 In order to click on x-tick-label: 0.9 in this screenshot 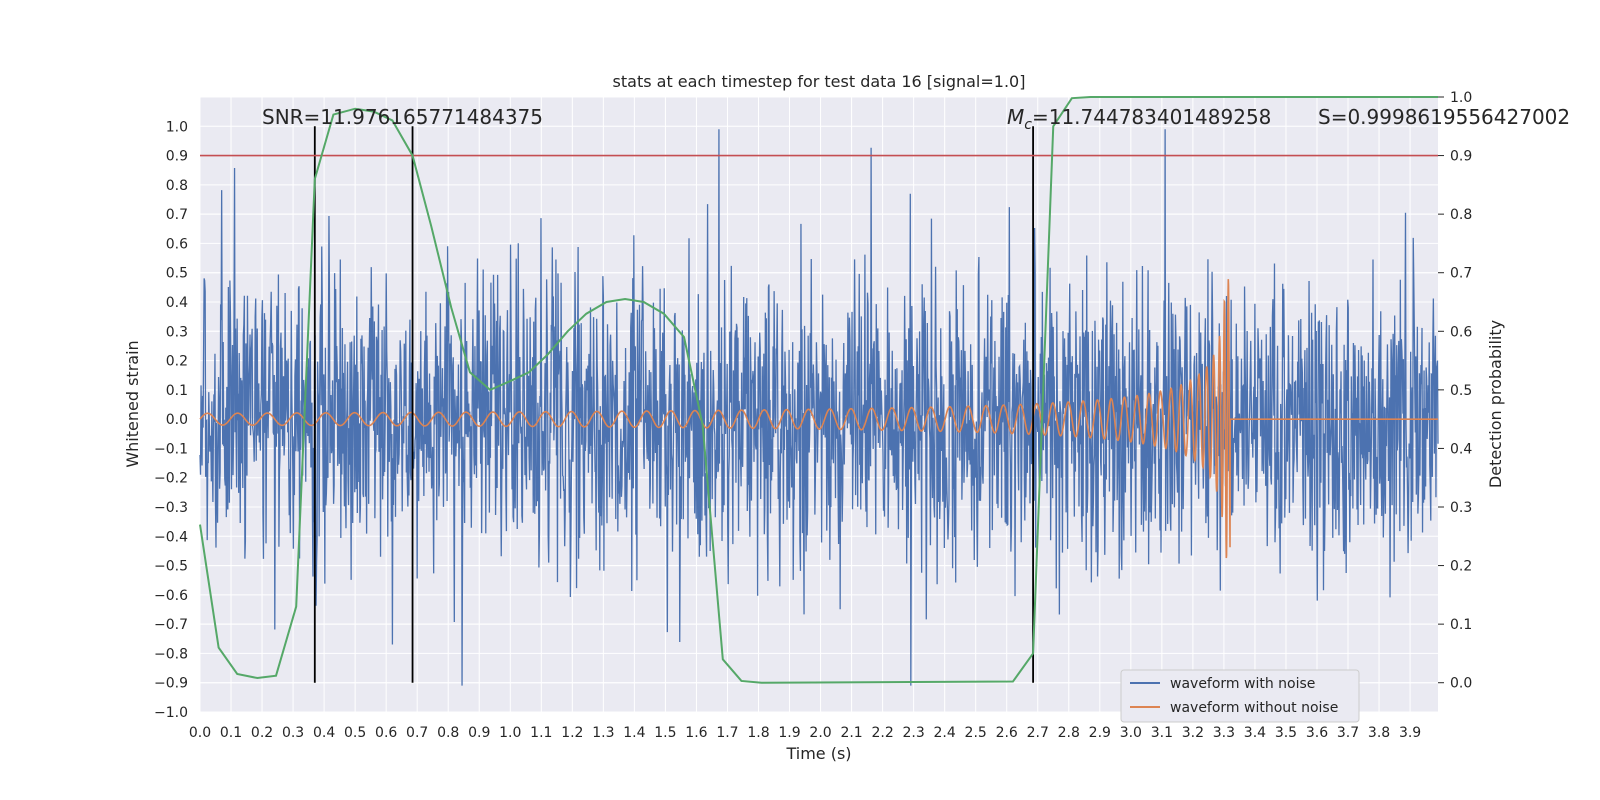, I will do `click(479, 733)`.